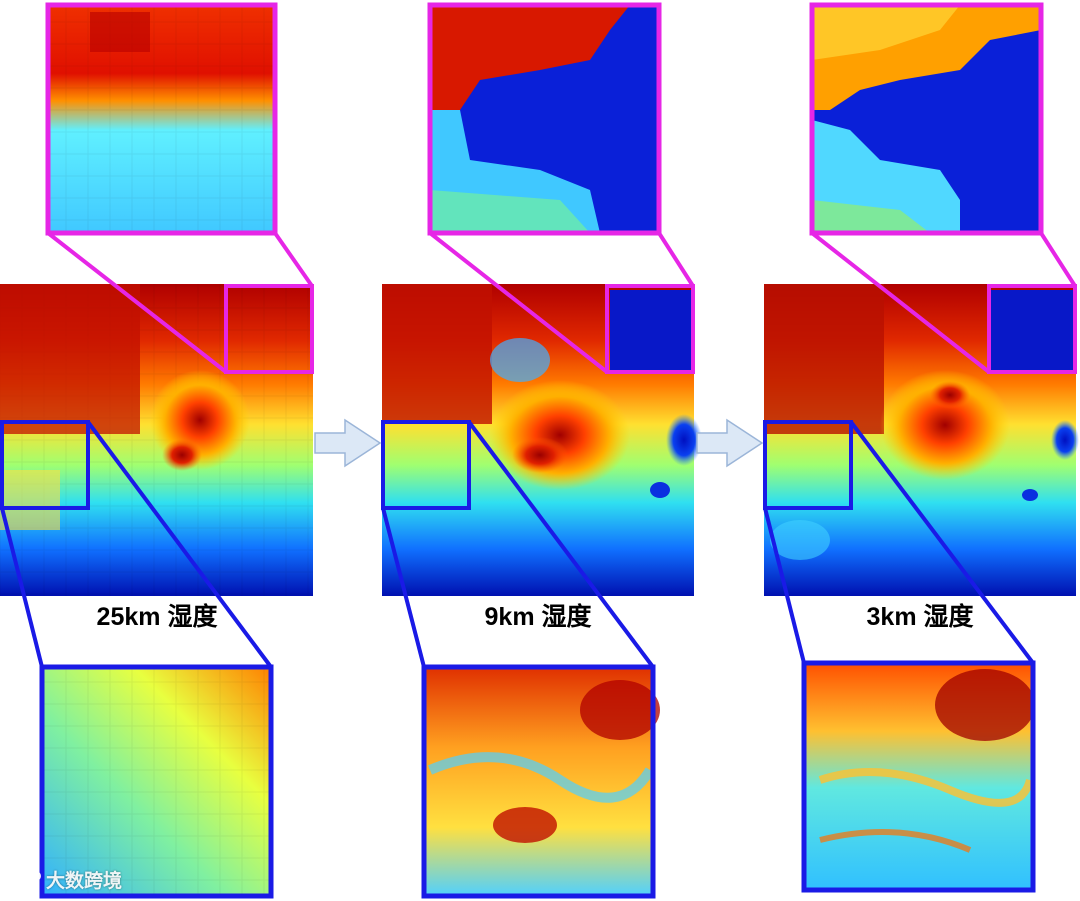 The width and height of the screenshot is (1080, 901). I want to click on roi-bottom-25km, so click(45, 465).